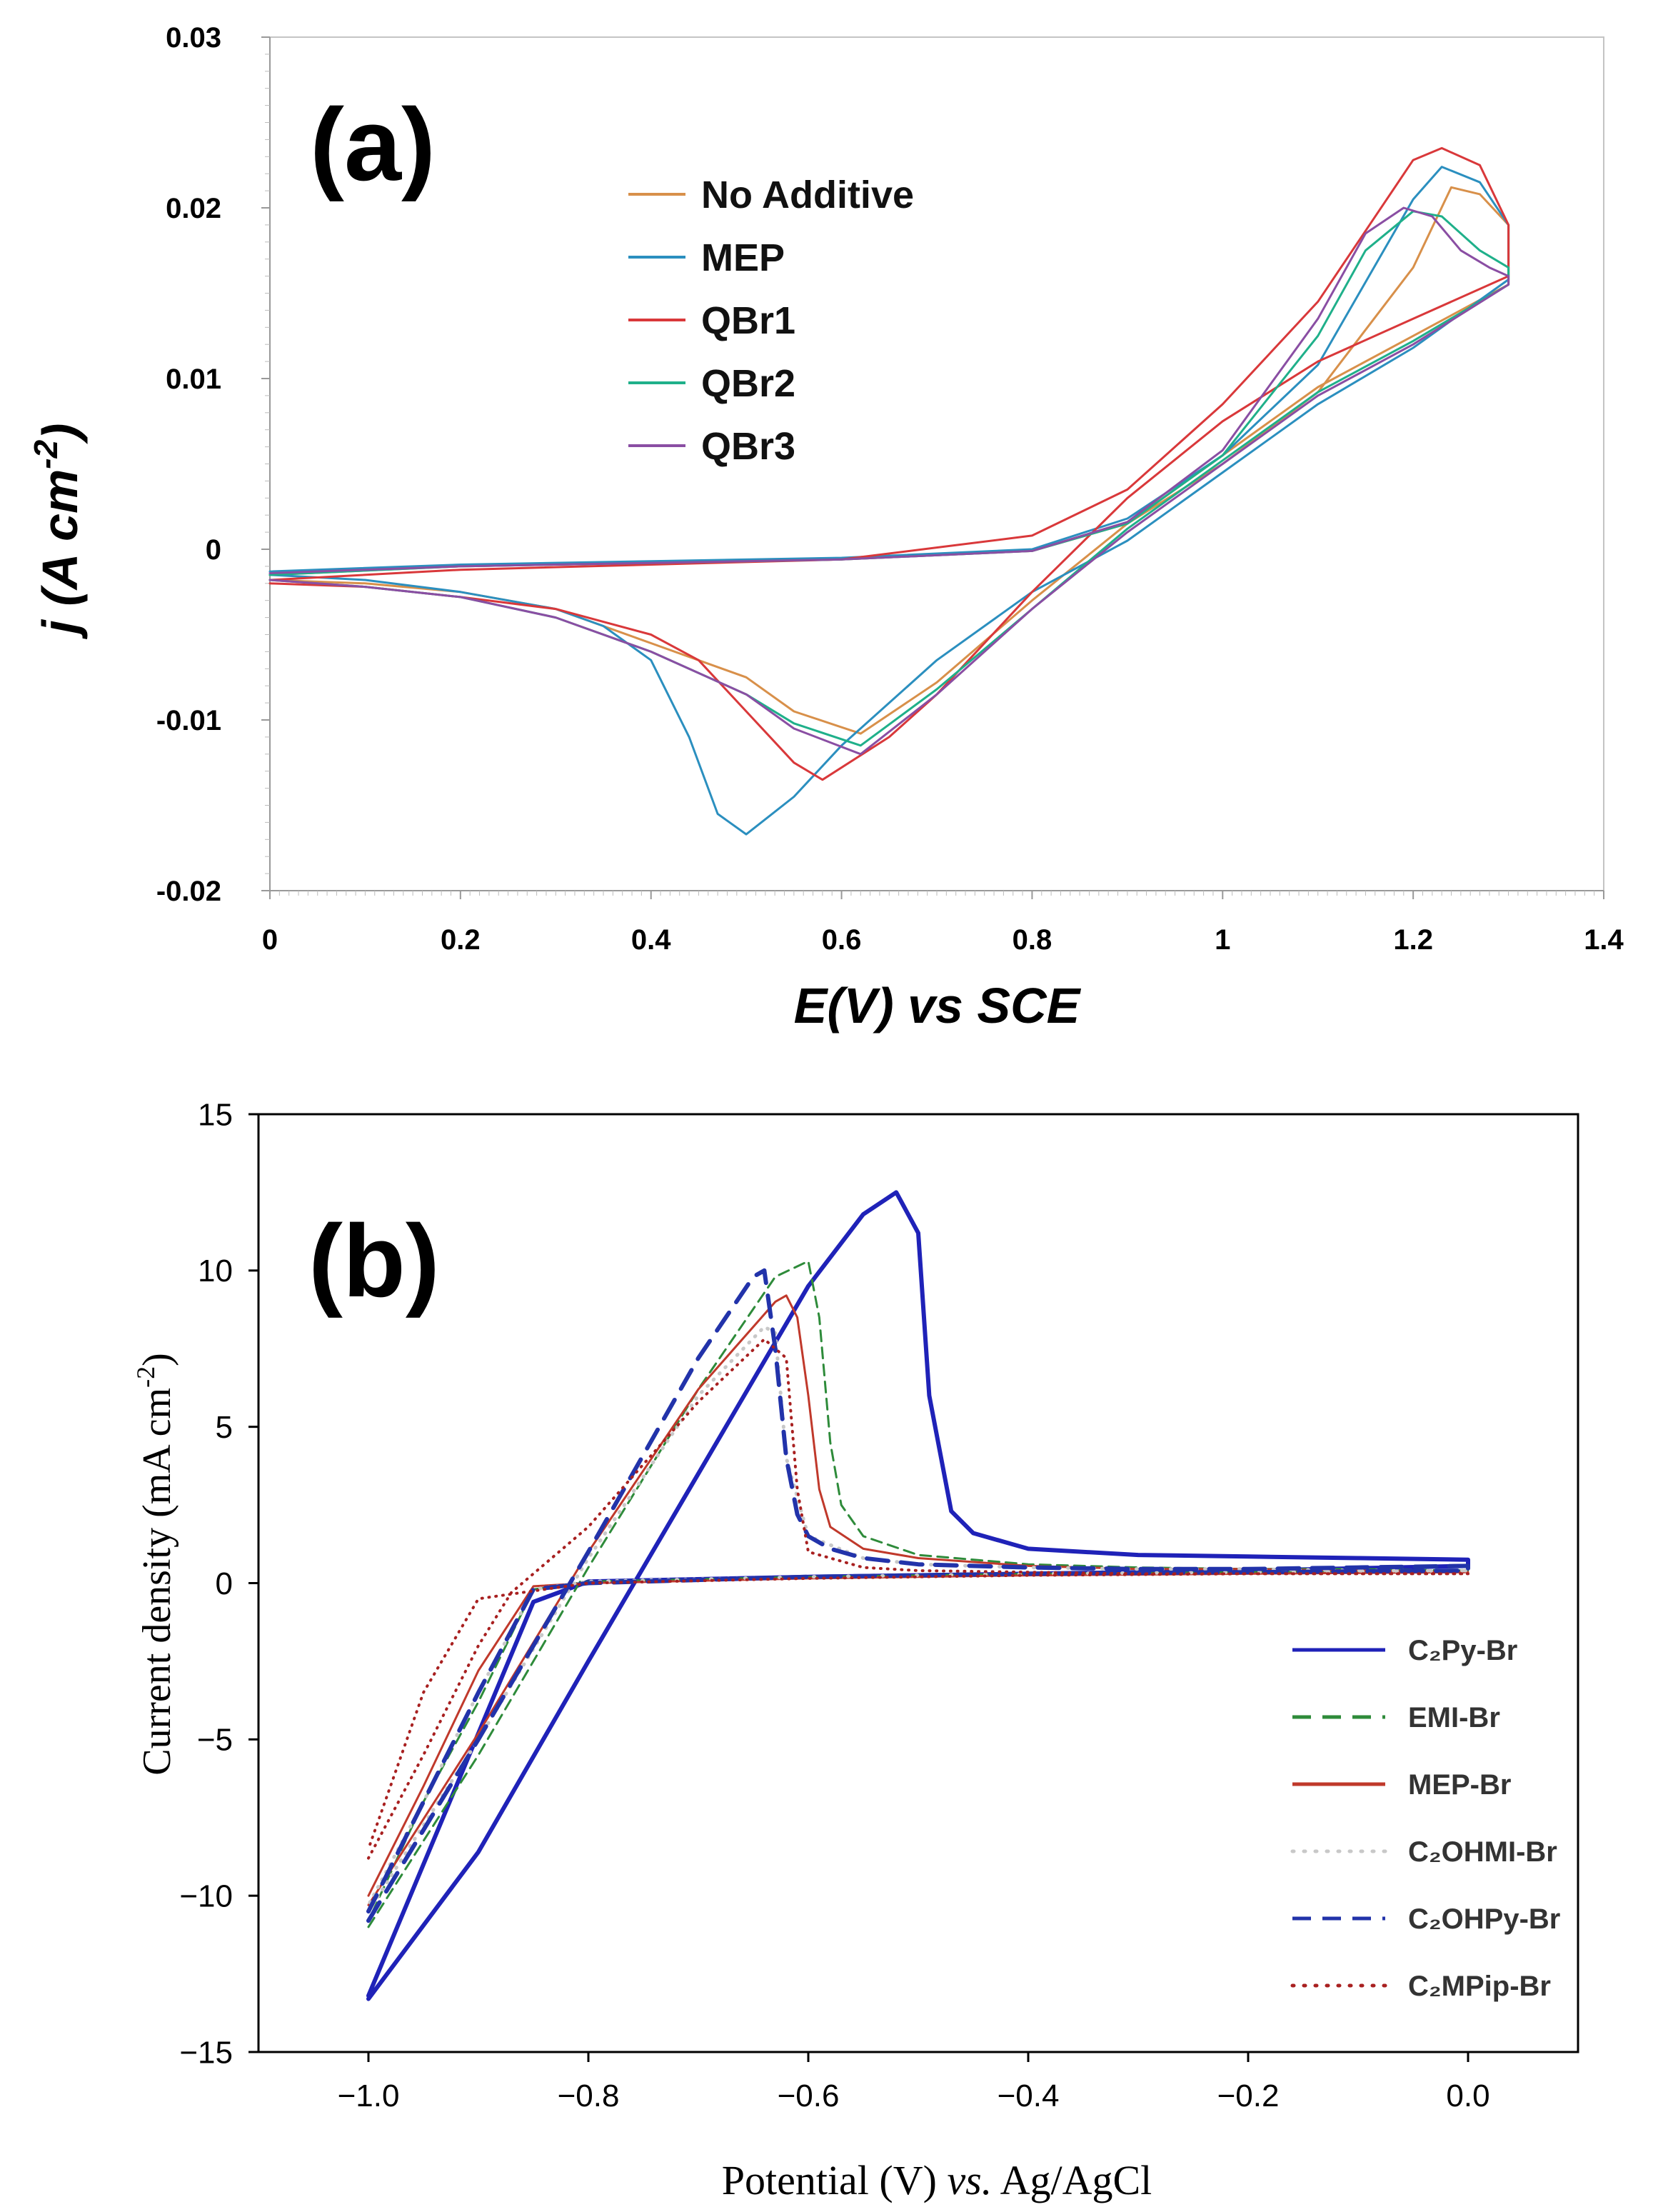 The image size is (1653, 2212). What do you see at coordinates (374, 1260) in the screenshot?
I see `panel-b-label: (b)` at bounding box center [374, 1260].